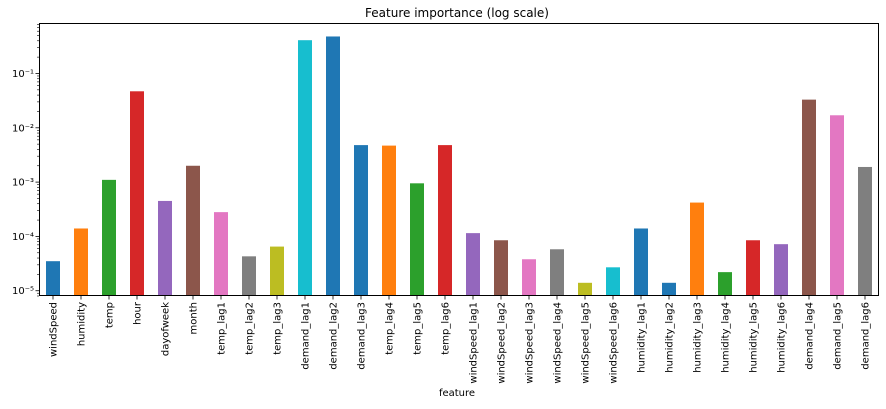  I want to click on y-tick-label: 10⁻⁵, so click(23, 291).